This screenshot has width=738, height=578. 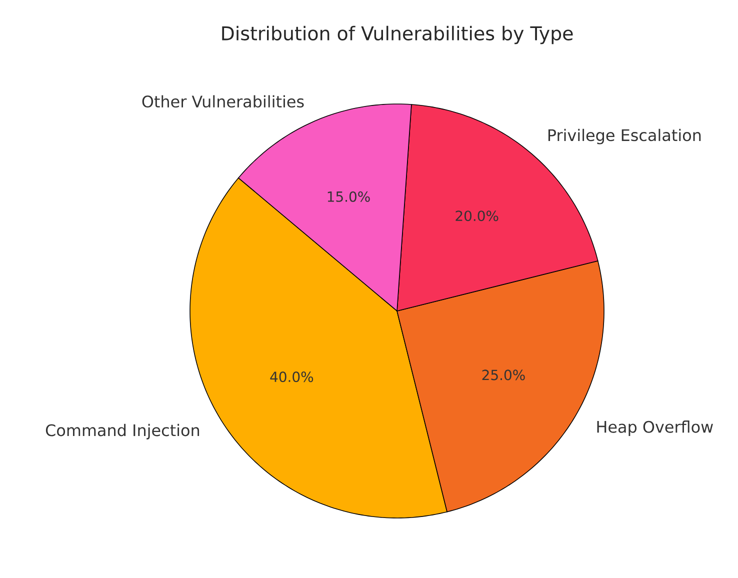 I want to click on slice-label: Privilege Escalation, so click(x=624, y=136).